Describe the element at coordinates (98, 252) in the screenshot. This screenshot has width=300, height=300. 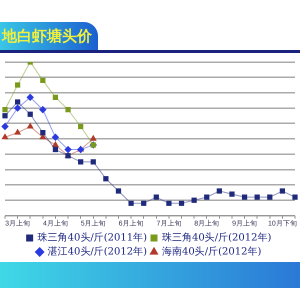
I see `legend-label: 湛江40头/斤(2012年)` at that location.